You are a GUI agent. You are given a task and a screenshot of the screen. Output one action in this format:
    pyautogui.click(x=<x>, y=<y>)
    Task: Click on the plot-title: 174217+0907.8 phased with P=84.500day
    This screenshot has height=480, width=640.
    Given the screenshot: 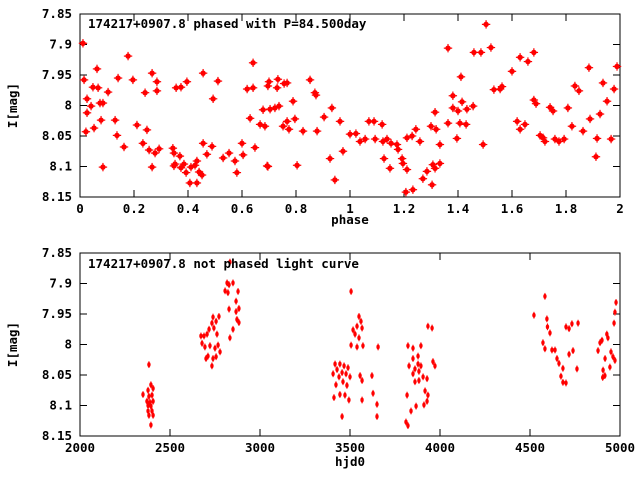 What is the action you would take?
    pyautogui.click(x=227, y=23)
    